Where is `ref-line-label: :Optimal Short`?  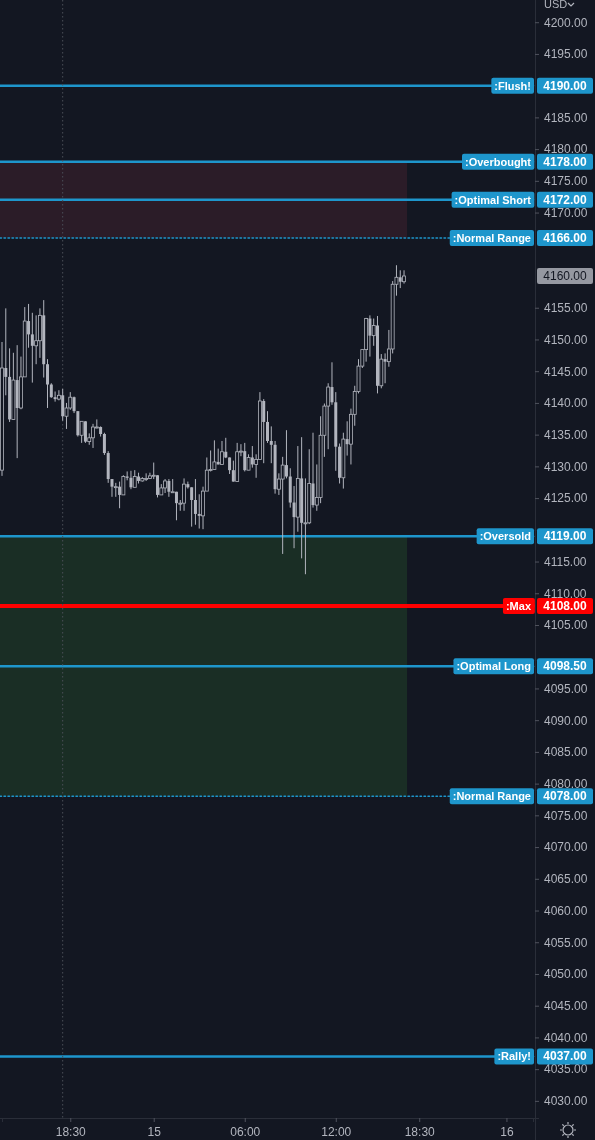
ref-line-label: :Optimal Short is located at coordinates (493, 199).